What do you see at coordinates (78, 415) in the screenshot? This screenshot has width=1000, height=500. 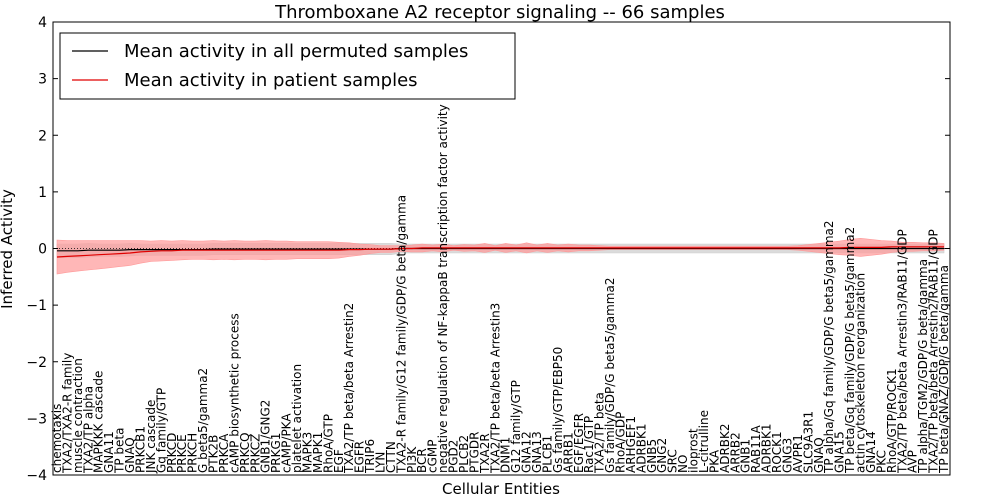 I see `category-label: muscle contraction` at bounding box center [78, 415].